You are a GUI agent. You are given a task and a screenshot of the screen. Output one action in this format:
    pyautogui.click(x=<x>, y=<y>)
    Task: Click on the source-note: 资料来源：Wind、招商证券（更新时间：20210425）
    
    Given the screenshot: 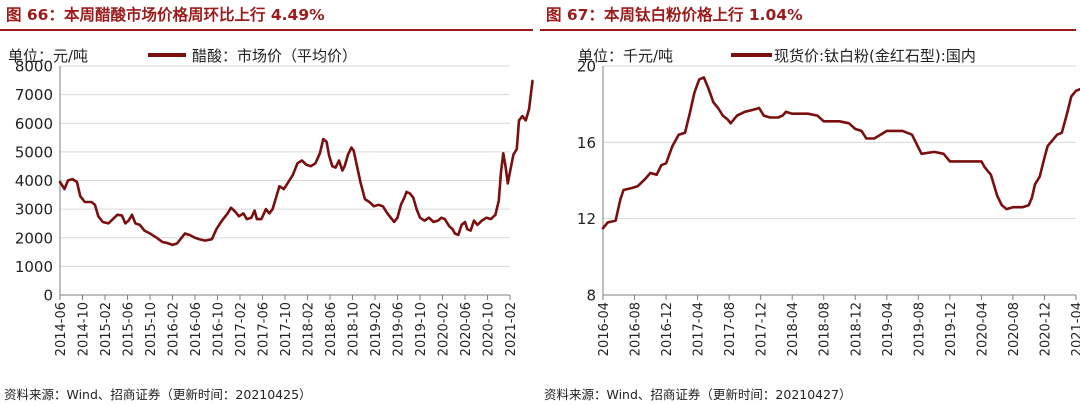 What is the action you would take?
    pyautogui.click(x=158, y=394)
    